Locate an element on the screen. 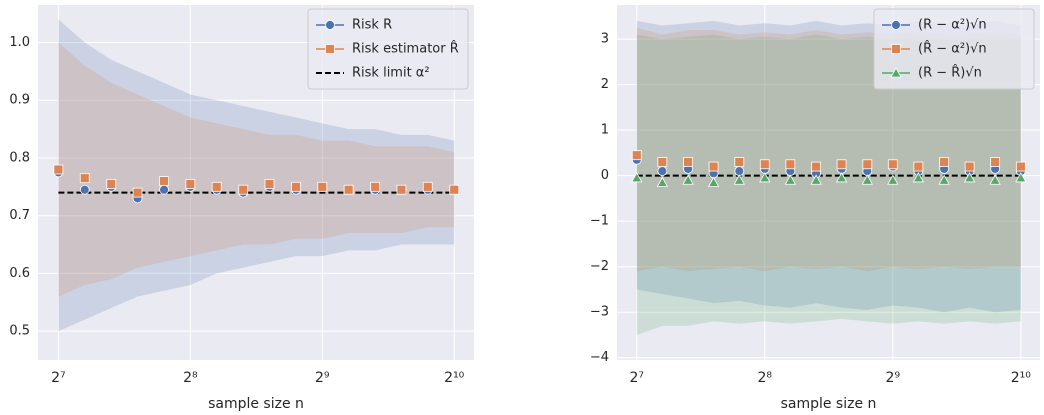 The image size is (1044, 415). legend-label: (R − R̂)√n is located at coordinates (950, 72).